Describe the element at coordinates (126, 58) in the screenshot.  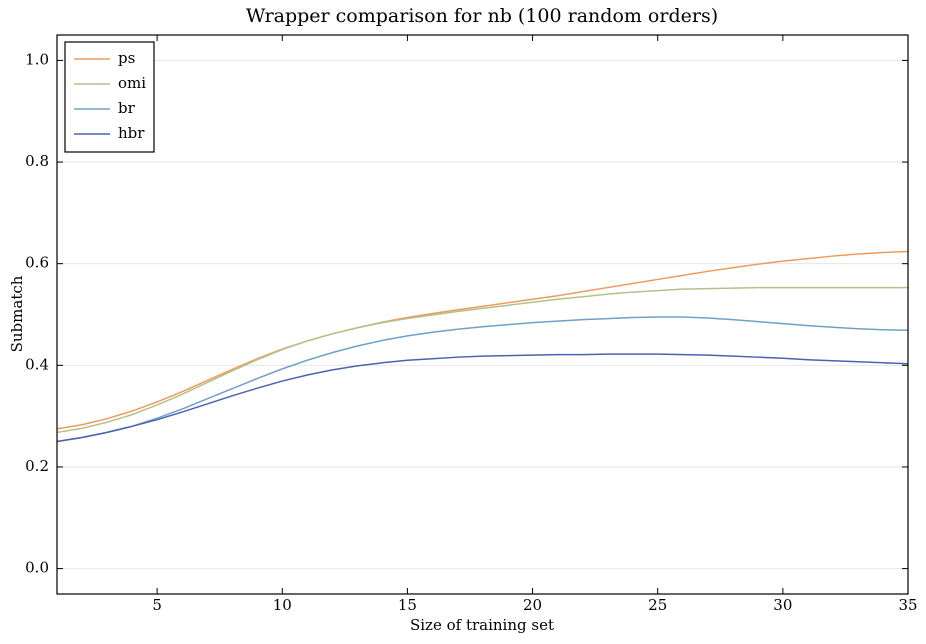
I see `legend-label: ps` at that location.